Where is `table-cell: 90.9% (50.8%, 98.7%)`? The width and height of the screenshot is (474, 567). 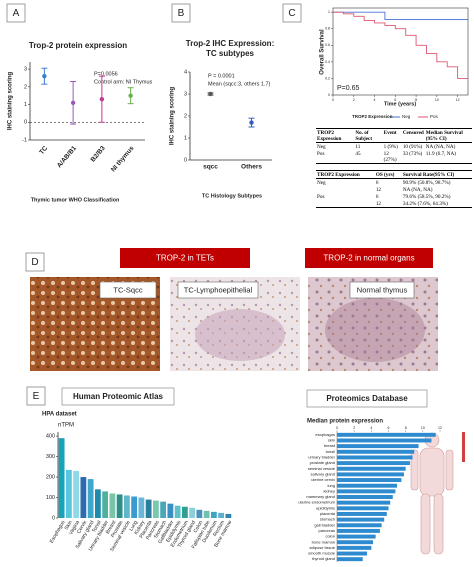 table-cell: 90.9% (50.8%, 98.7%) is located at coordinates (426, 182).